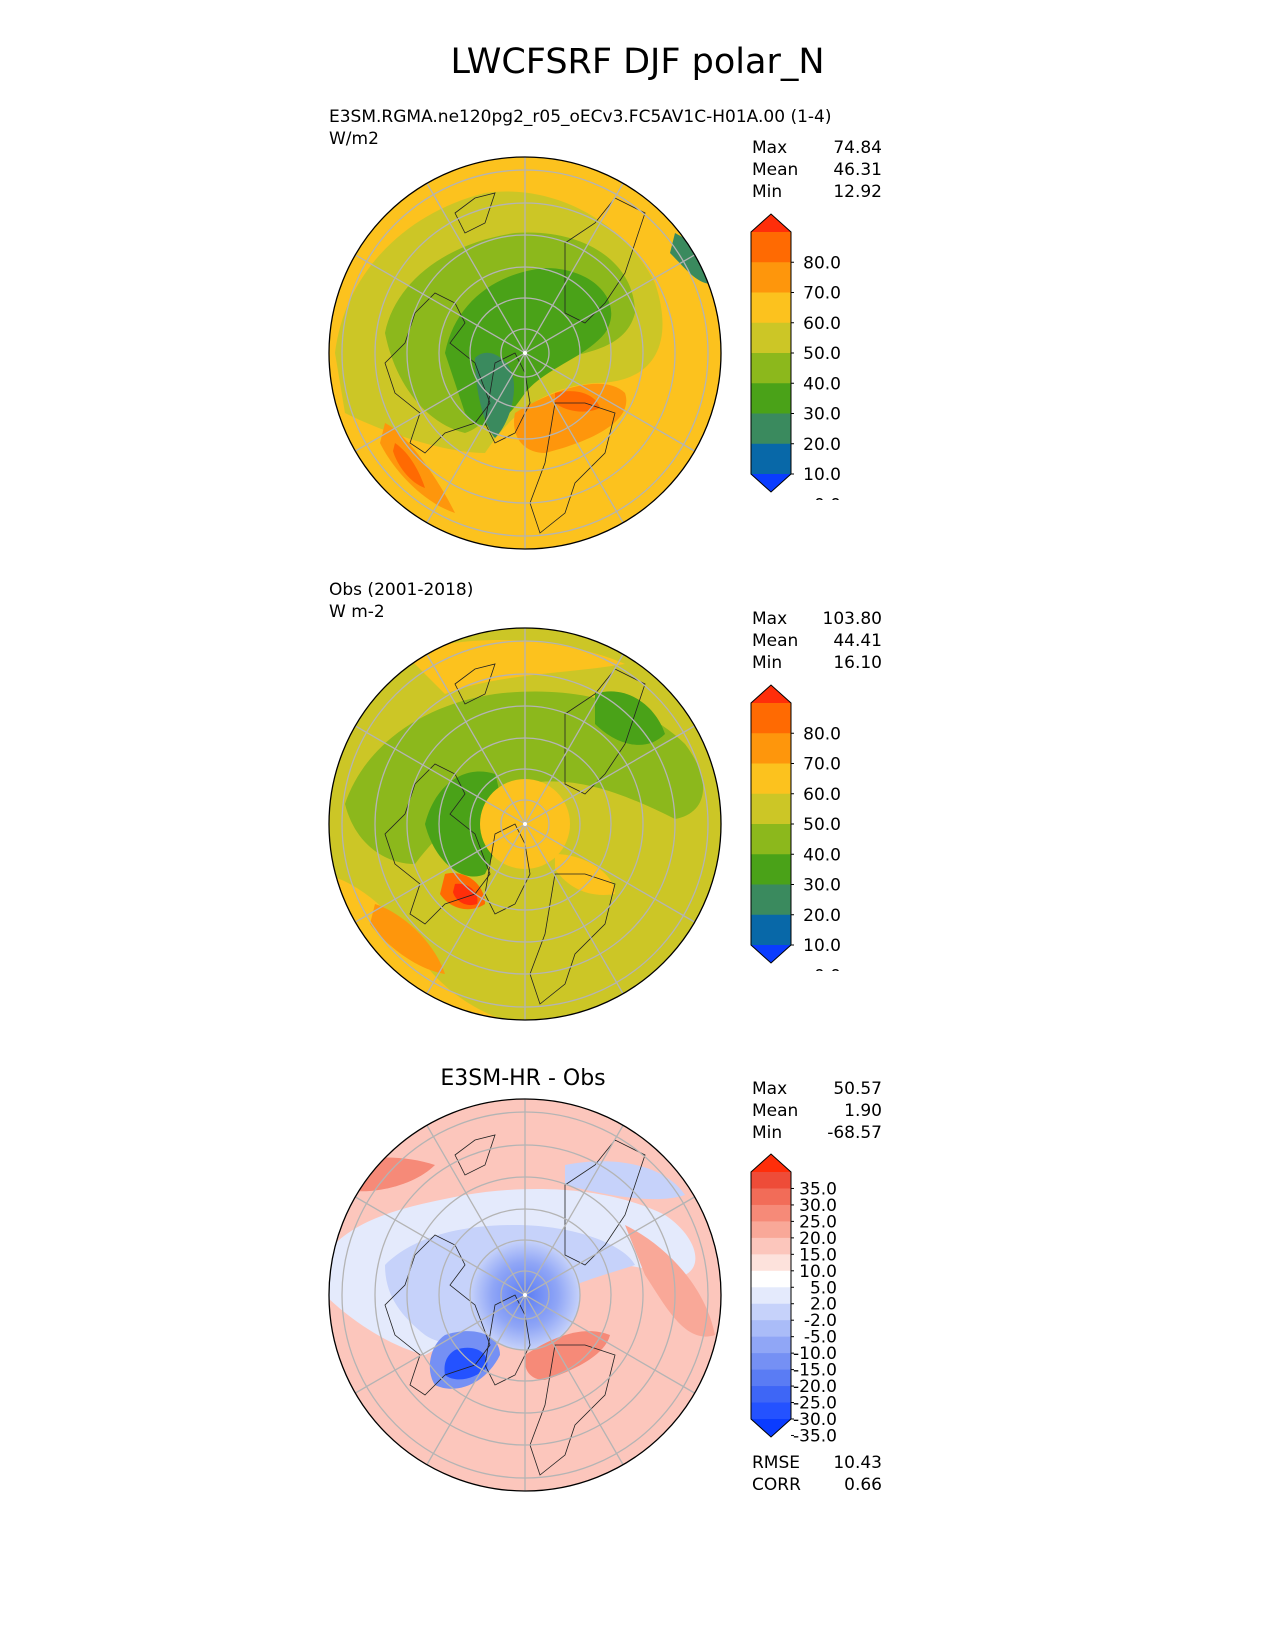 This screenshot has height=1650, width=1275. I want to click on panel3-metrics: RMSE 10.43 CORR 0.66, so click(817, 1474).